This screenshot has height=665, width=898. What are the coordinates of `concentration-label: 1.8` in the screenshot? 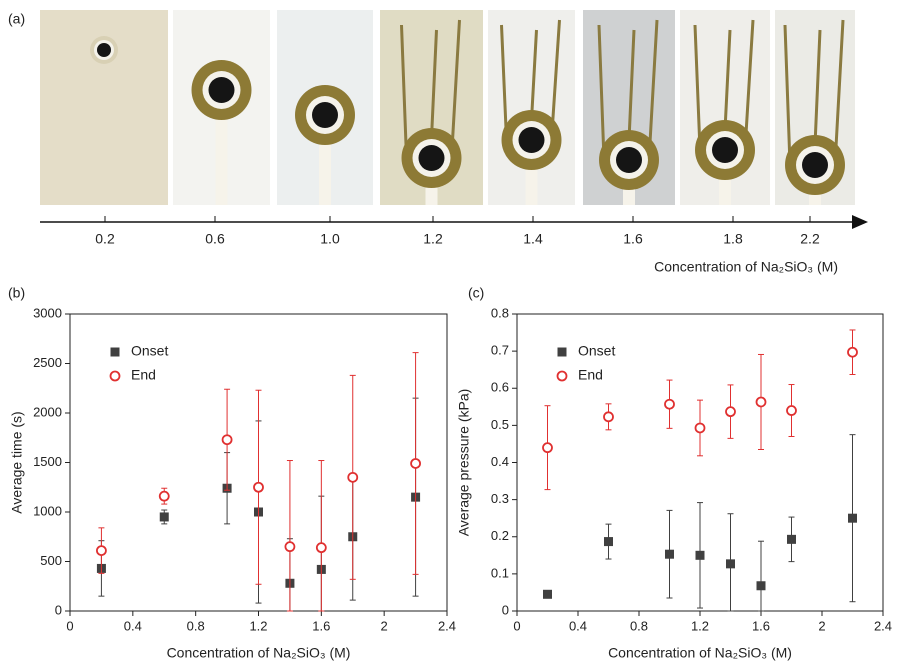 It's located at (733, 239).